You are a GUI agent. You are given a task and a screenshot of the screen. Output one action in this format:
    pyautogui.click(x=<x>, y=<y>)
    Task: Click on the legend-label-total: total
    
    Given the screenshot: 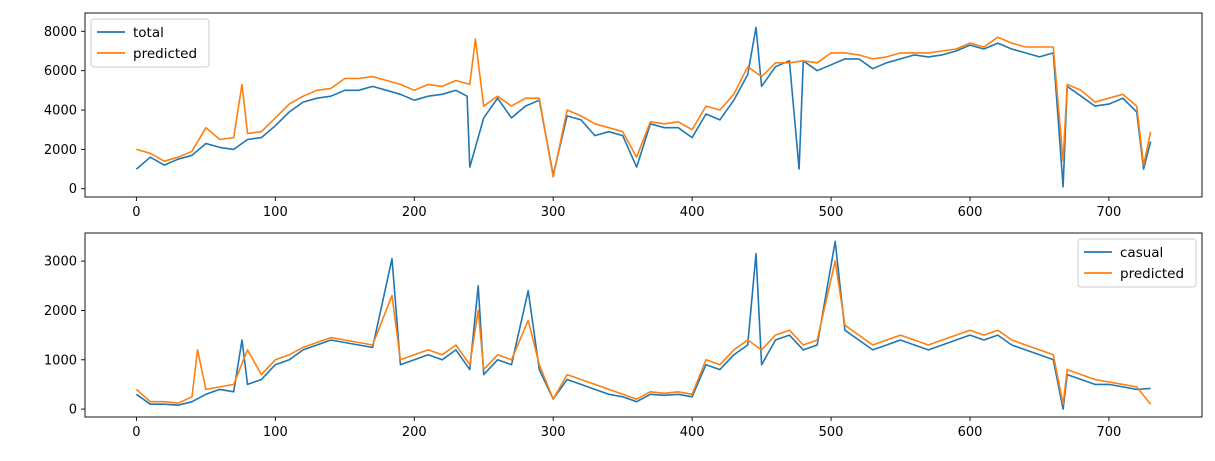 What is the action you would take?
    pyautogui.click(x=148, y=33)
    